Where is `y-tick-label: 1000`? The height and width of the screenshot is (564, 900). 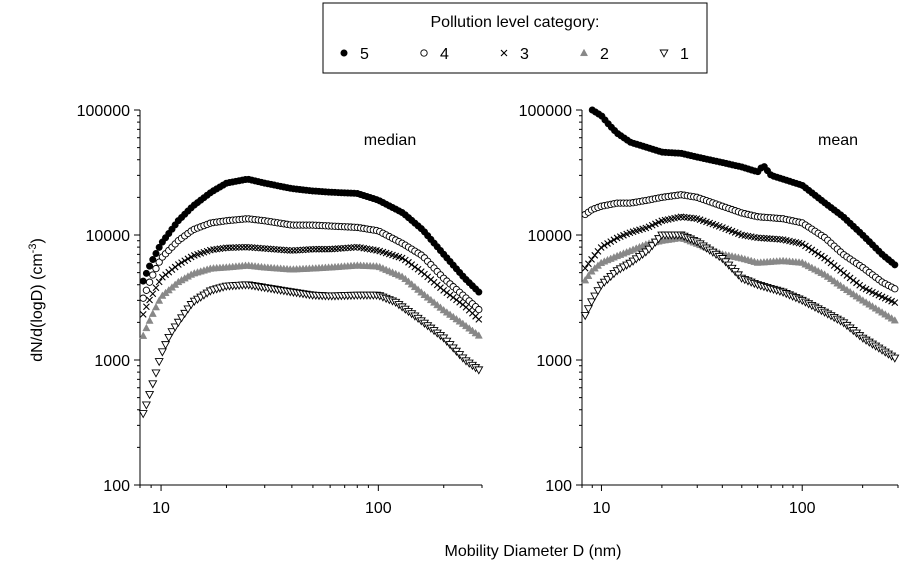 y-tick-label: 1000 is located at coordinates (554, 361).